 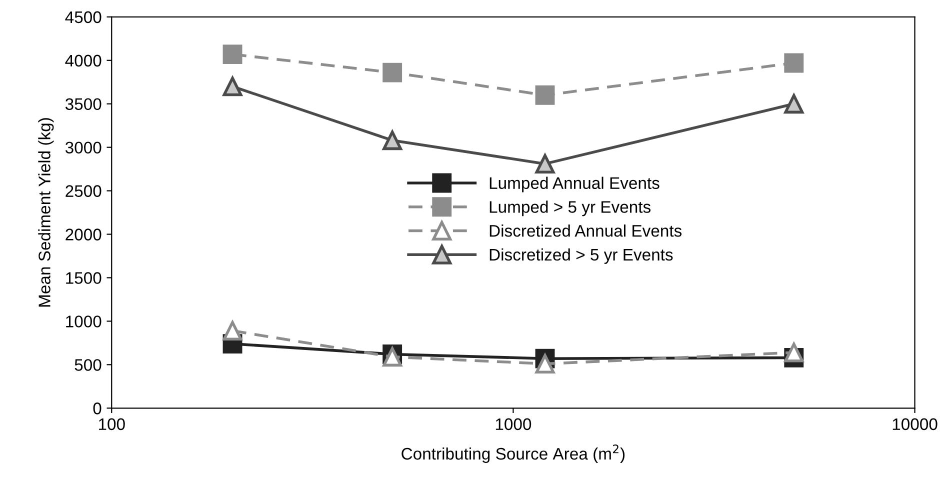 I want to click on y-tick-label: 1000, so click(x=84, y=322).